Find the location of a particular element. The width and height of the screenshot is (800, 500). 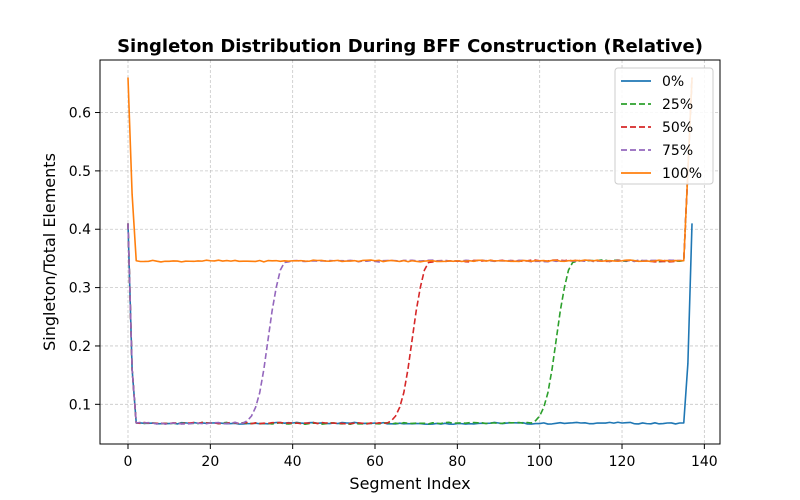

x-tick-label: 80 is located at coordinates (457, 462).